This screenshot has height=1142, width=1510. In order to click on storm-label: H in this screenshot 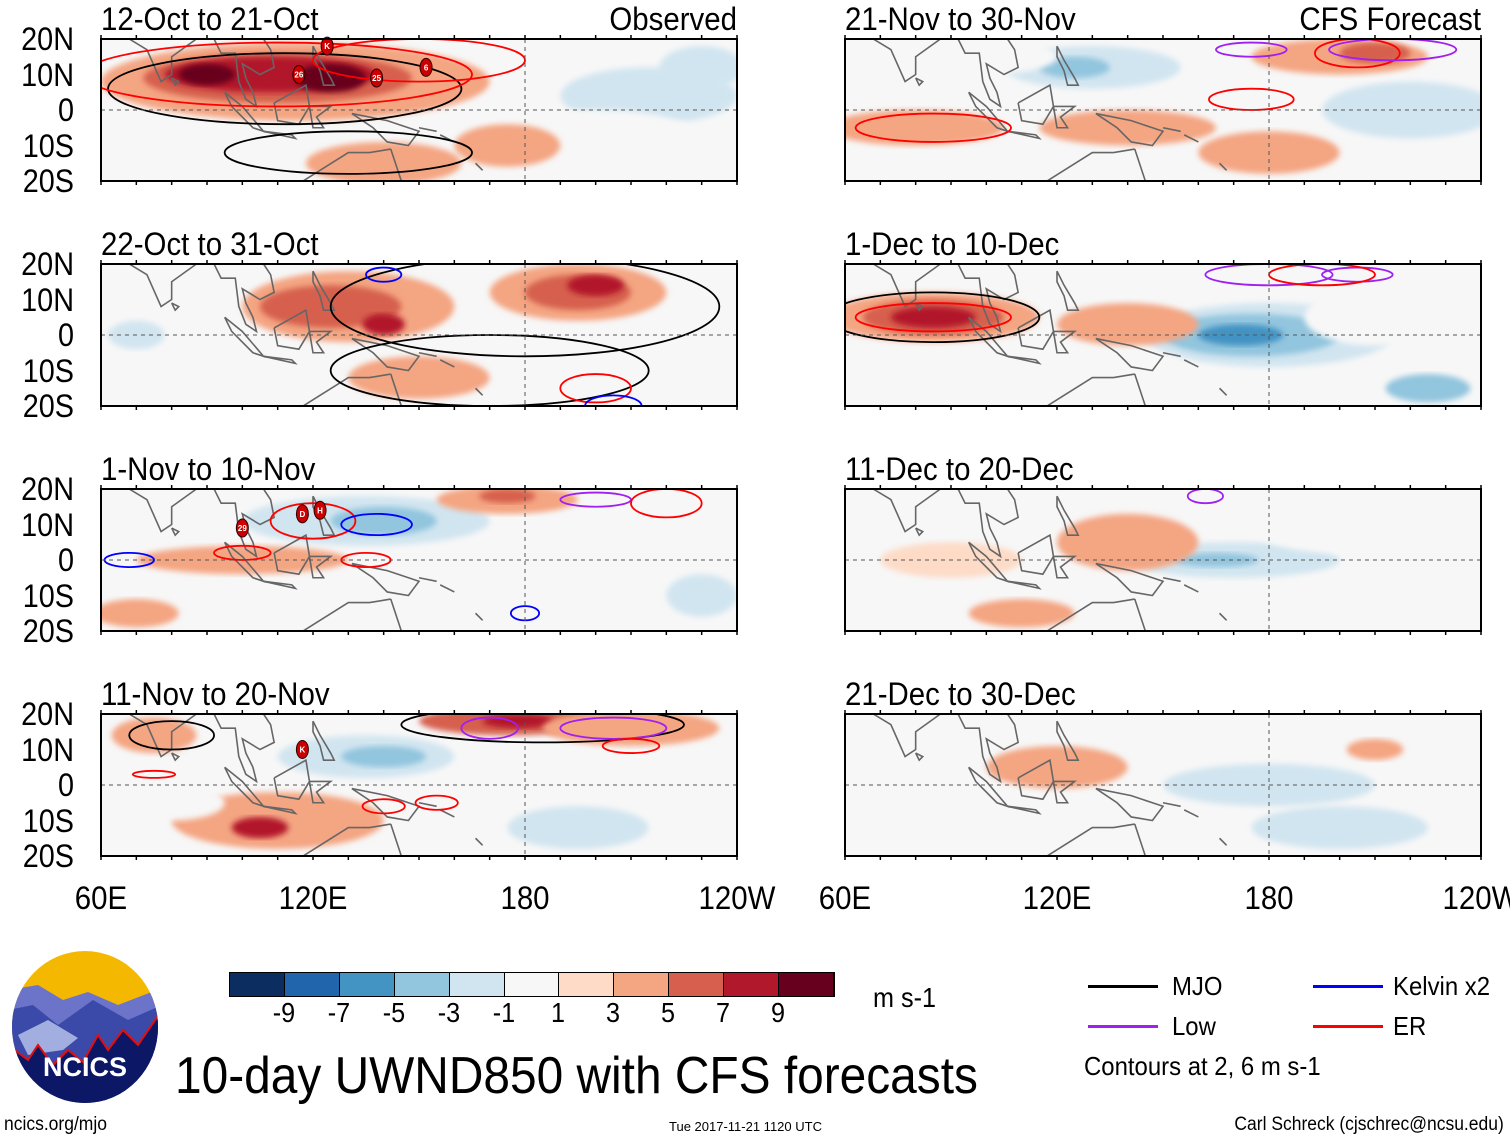, I will do `click(320, 510)`.